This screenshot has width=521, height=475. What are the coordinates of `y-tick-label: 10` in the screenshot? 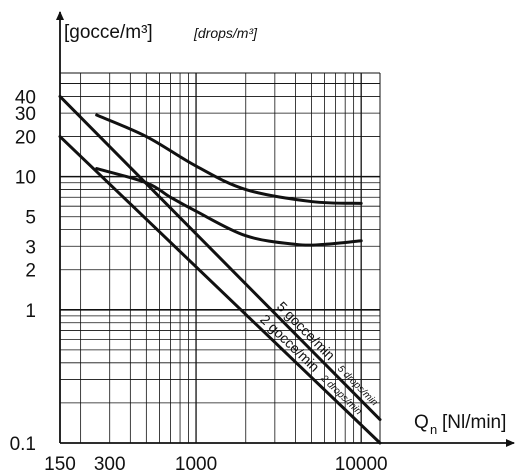 It's located at (25, 178).